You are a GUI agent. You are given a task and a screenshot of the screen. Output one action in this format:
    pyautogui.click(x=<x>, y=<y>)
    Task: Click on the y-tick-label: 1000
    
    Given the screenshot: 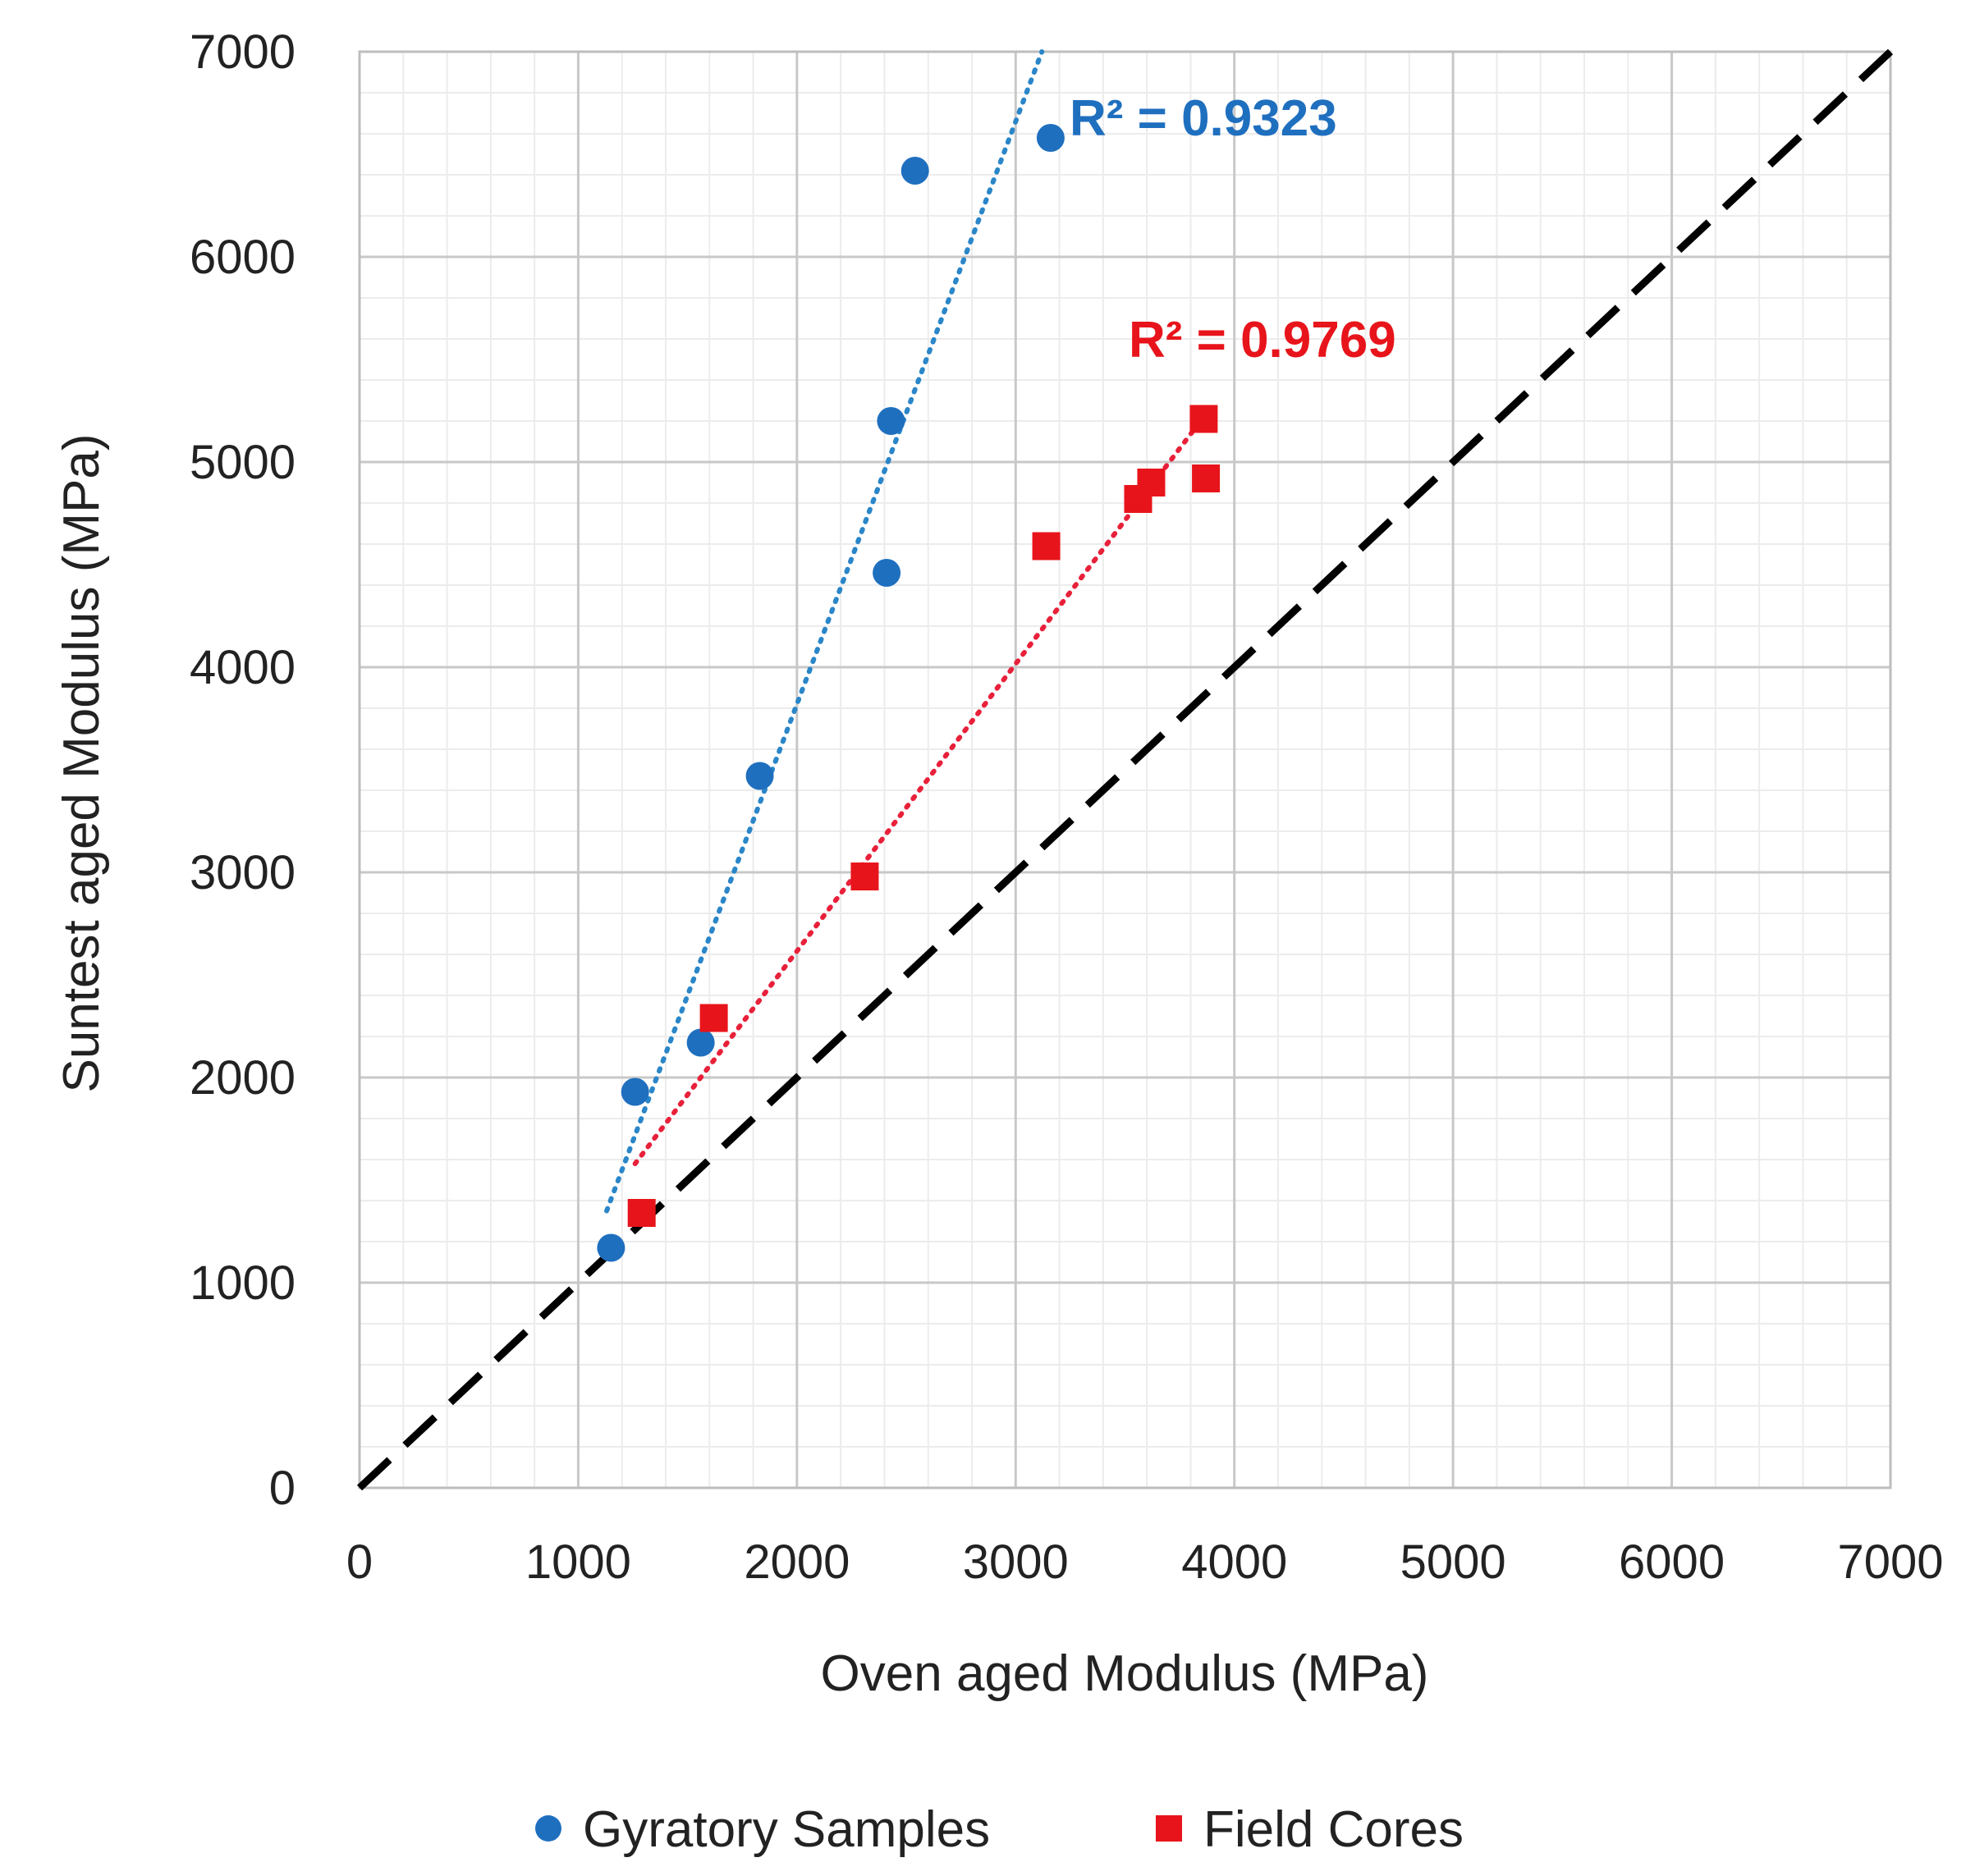 What is the action you would take?
    pyautogui.click(x=243, y=1283)
    